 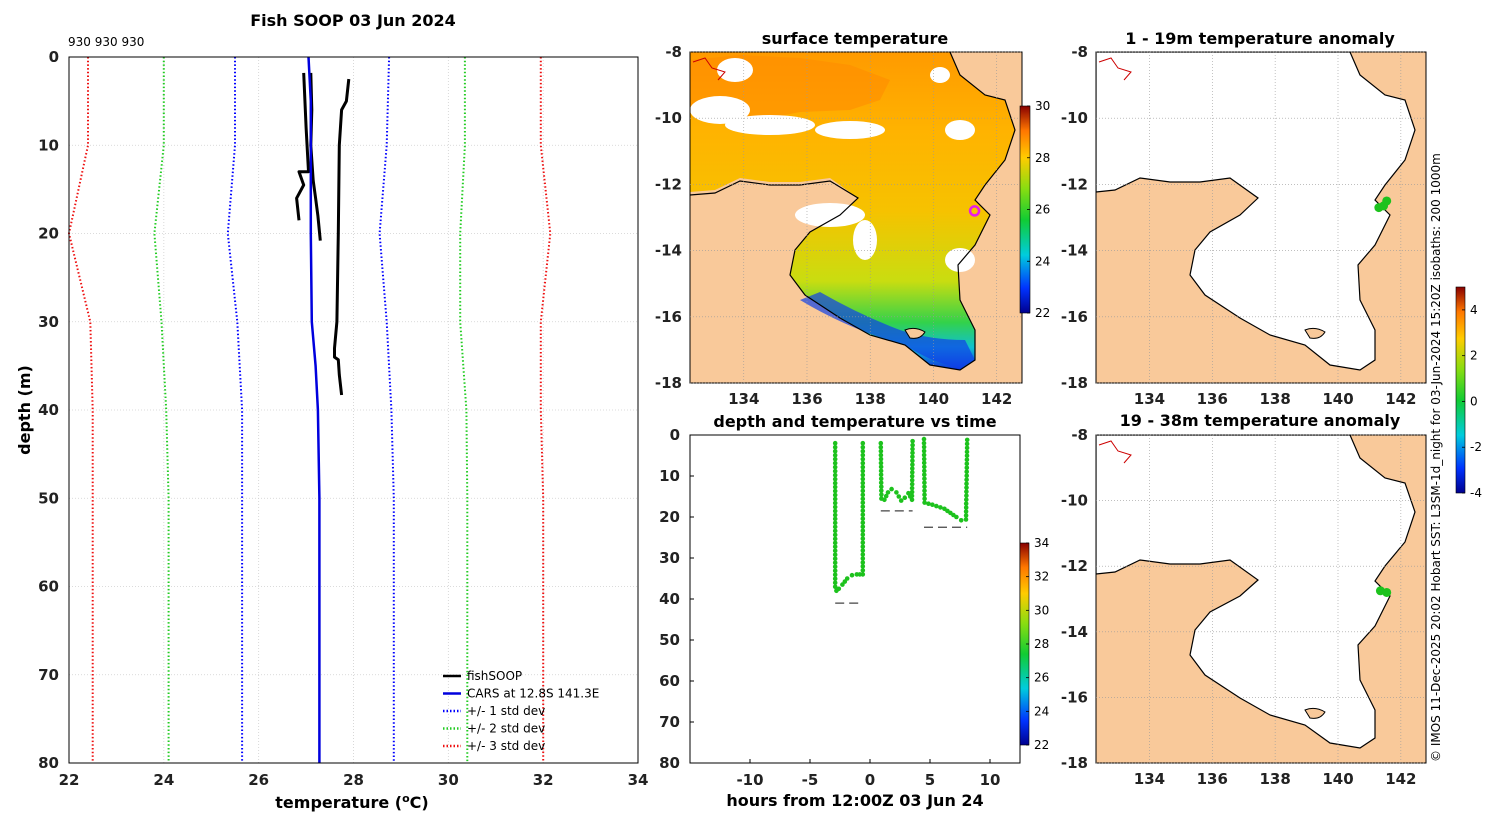 I want to click on anom2-isobath, so click(x=1115, y=452).